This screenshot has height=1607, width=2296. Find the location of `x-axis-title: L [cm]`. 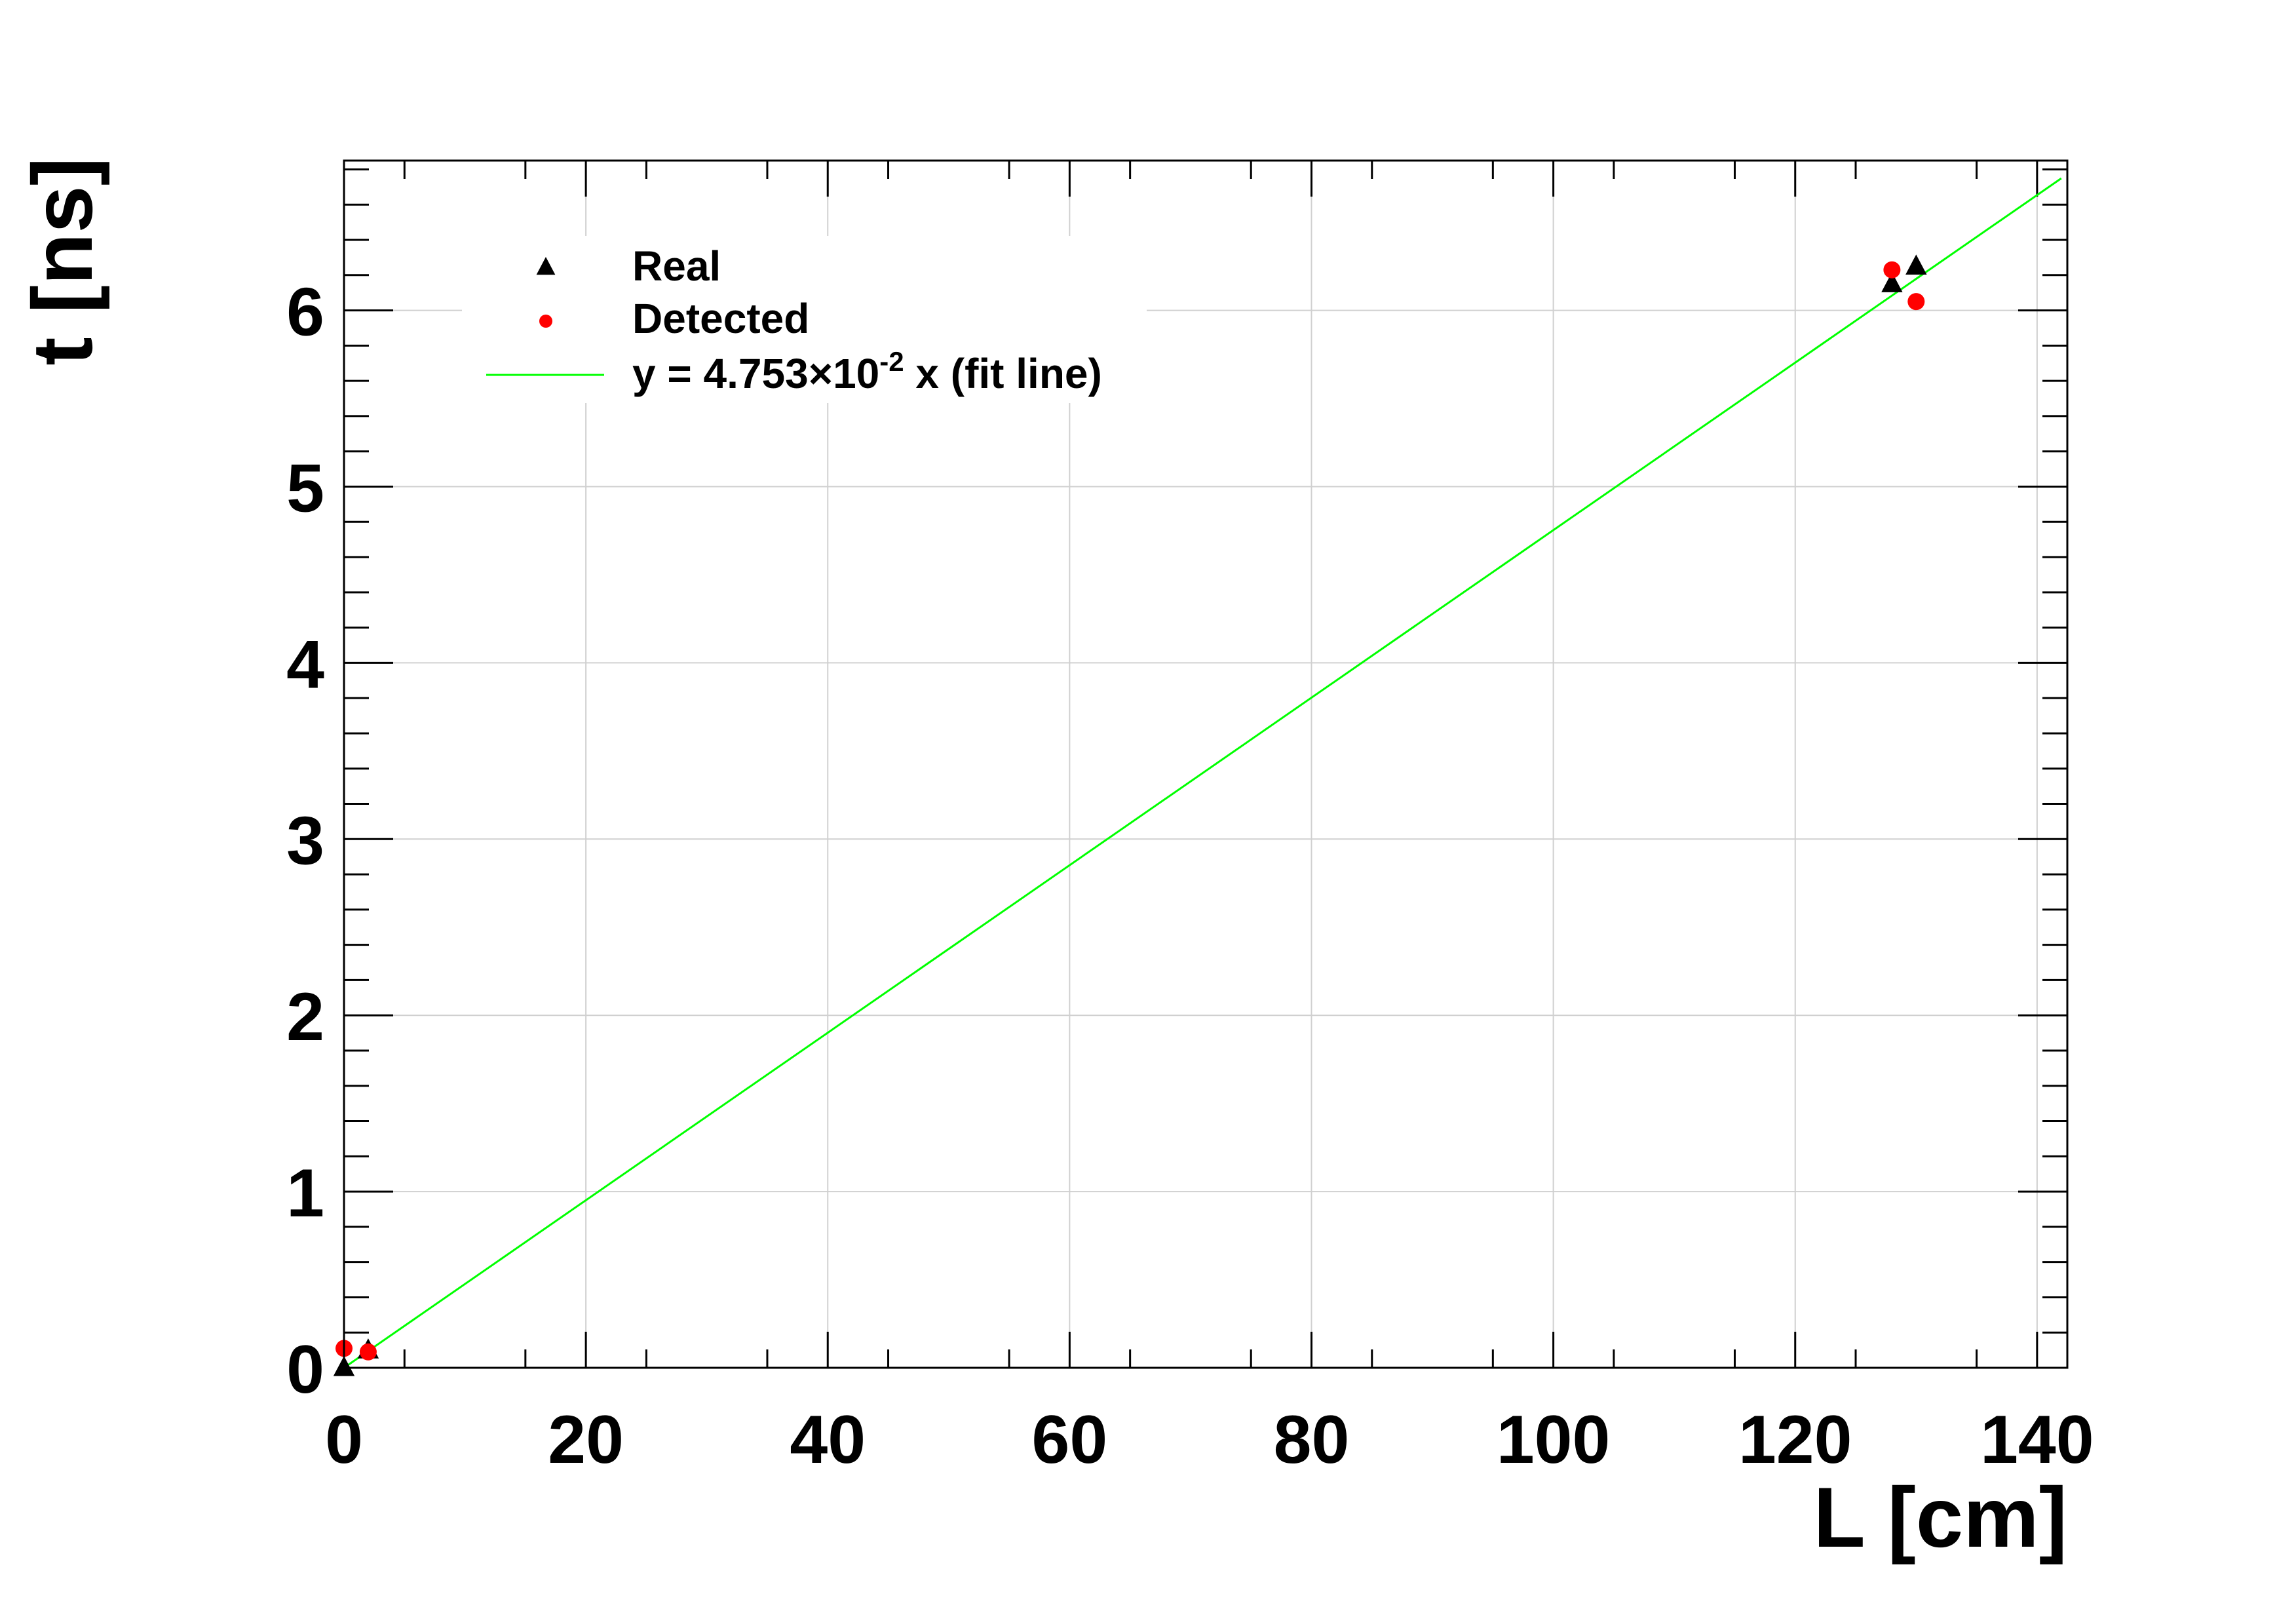

x-axis-title: L [cm] is located at coordinates (1940, 1517).